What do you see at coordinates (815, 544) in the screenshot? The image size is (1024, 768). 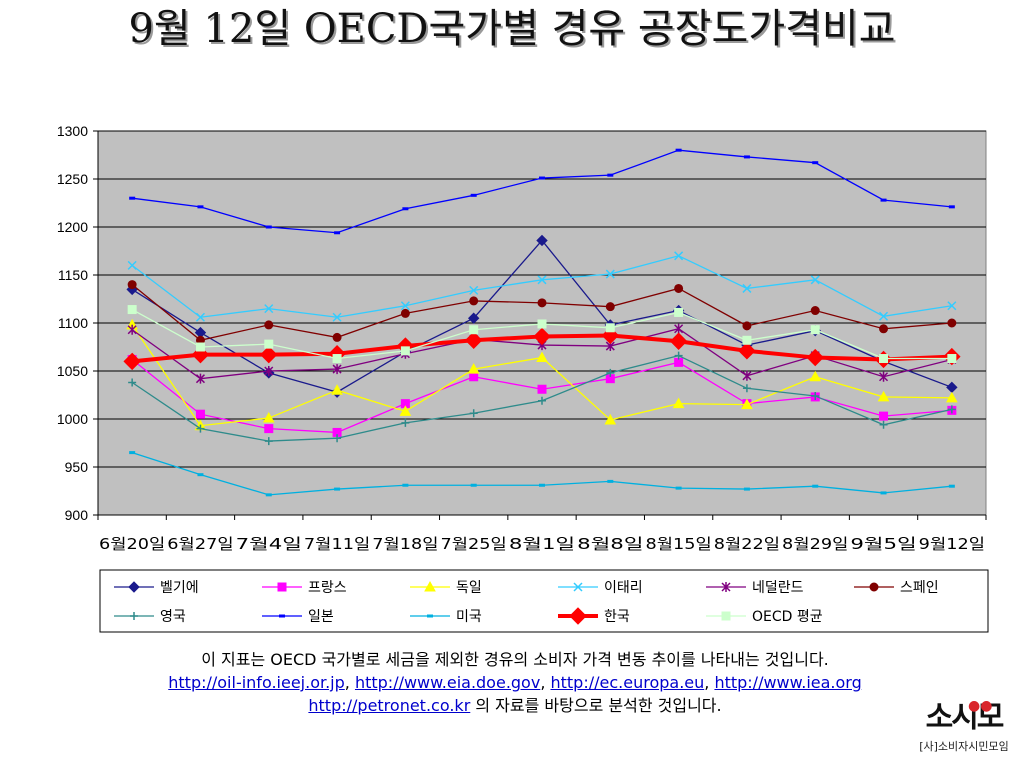 I see `x-tick-label: 8월29일` at bounding box center [815, 544].